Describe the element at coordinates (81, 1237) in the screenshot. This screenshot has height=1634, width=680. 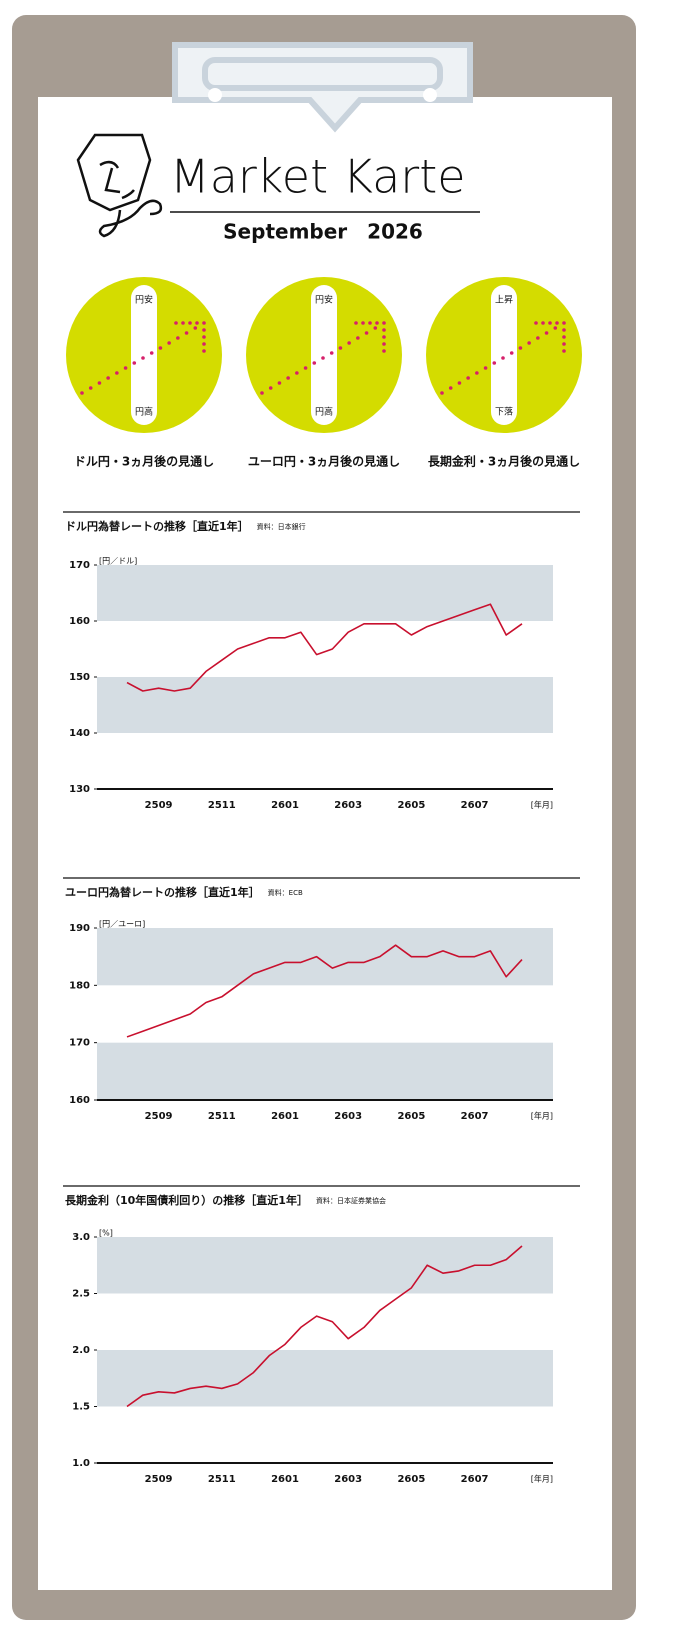
I see `y-tick-label: 3.0` at that location.